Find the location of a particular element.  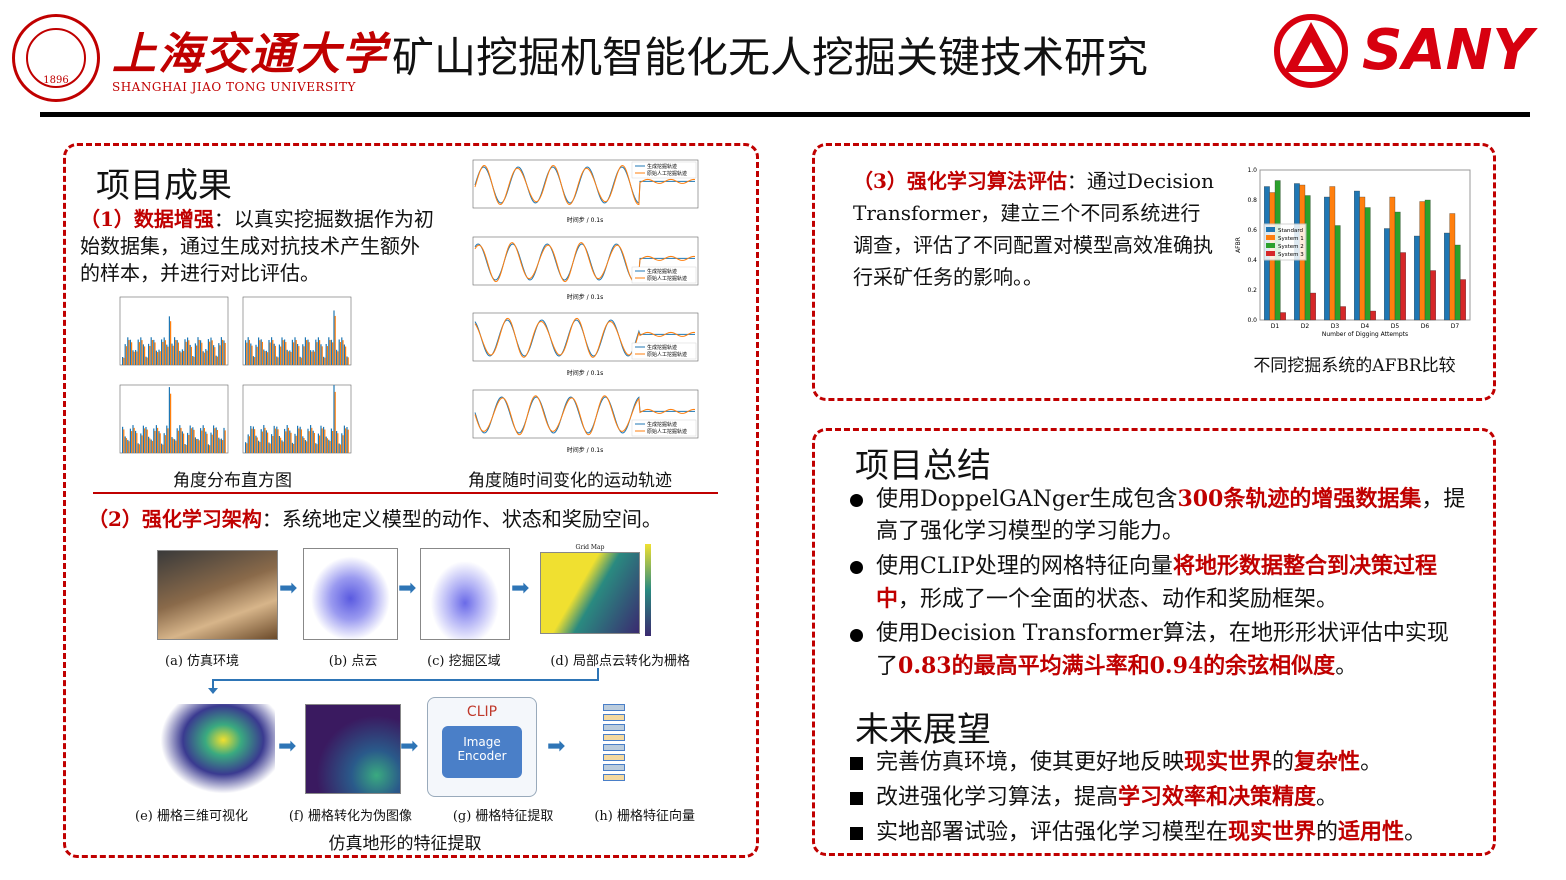

highlight: 适用性 is located at coordinates (1371, 832).